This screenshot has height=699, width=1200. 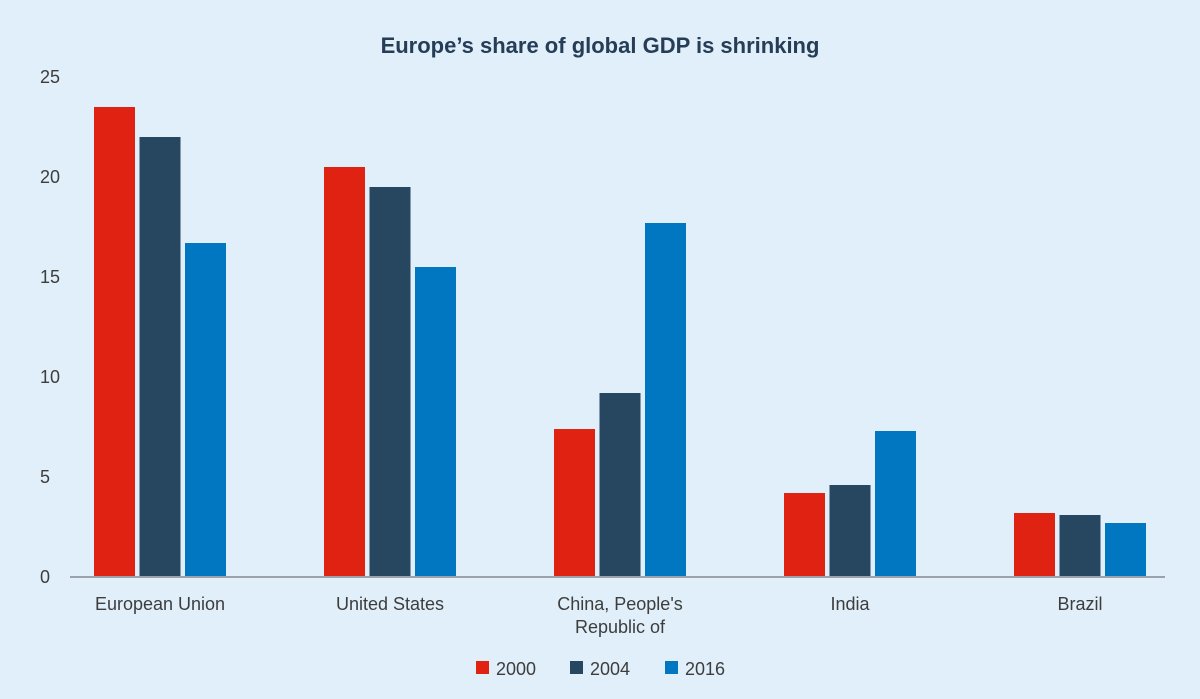 I want to click on x-tick-label: United States, so click(x=390, y=604).